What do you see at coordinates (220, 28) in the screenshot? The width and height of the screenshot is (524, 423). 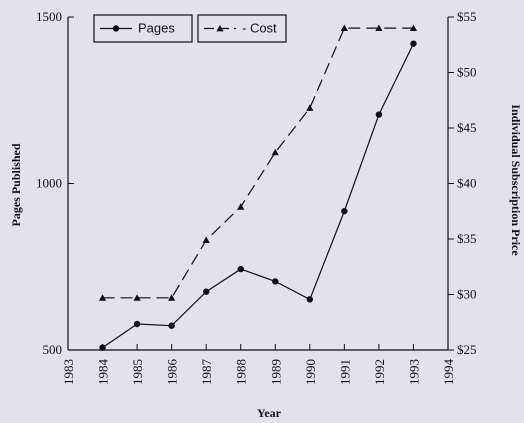 I see `legend-entry-cost-marker` at bounding box center [220, 28].